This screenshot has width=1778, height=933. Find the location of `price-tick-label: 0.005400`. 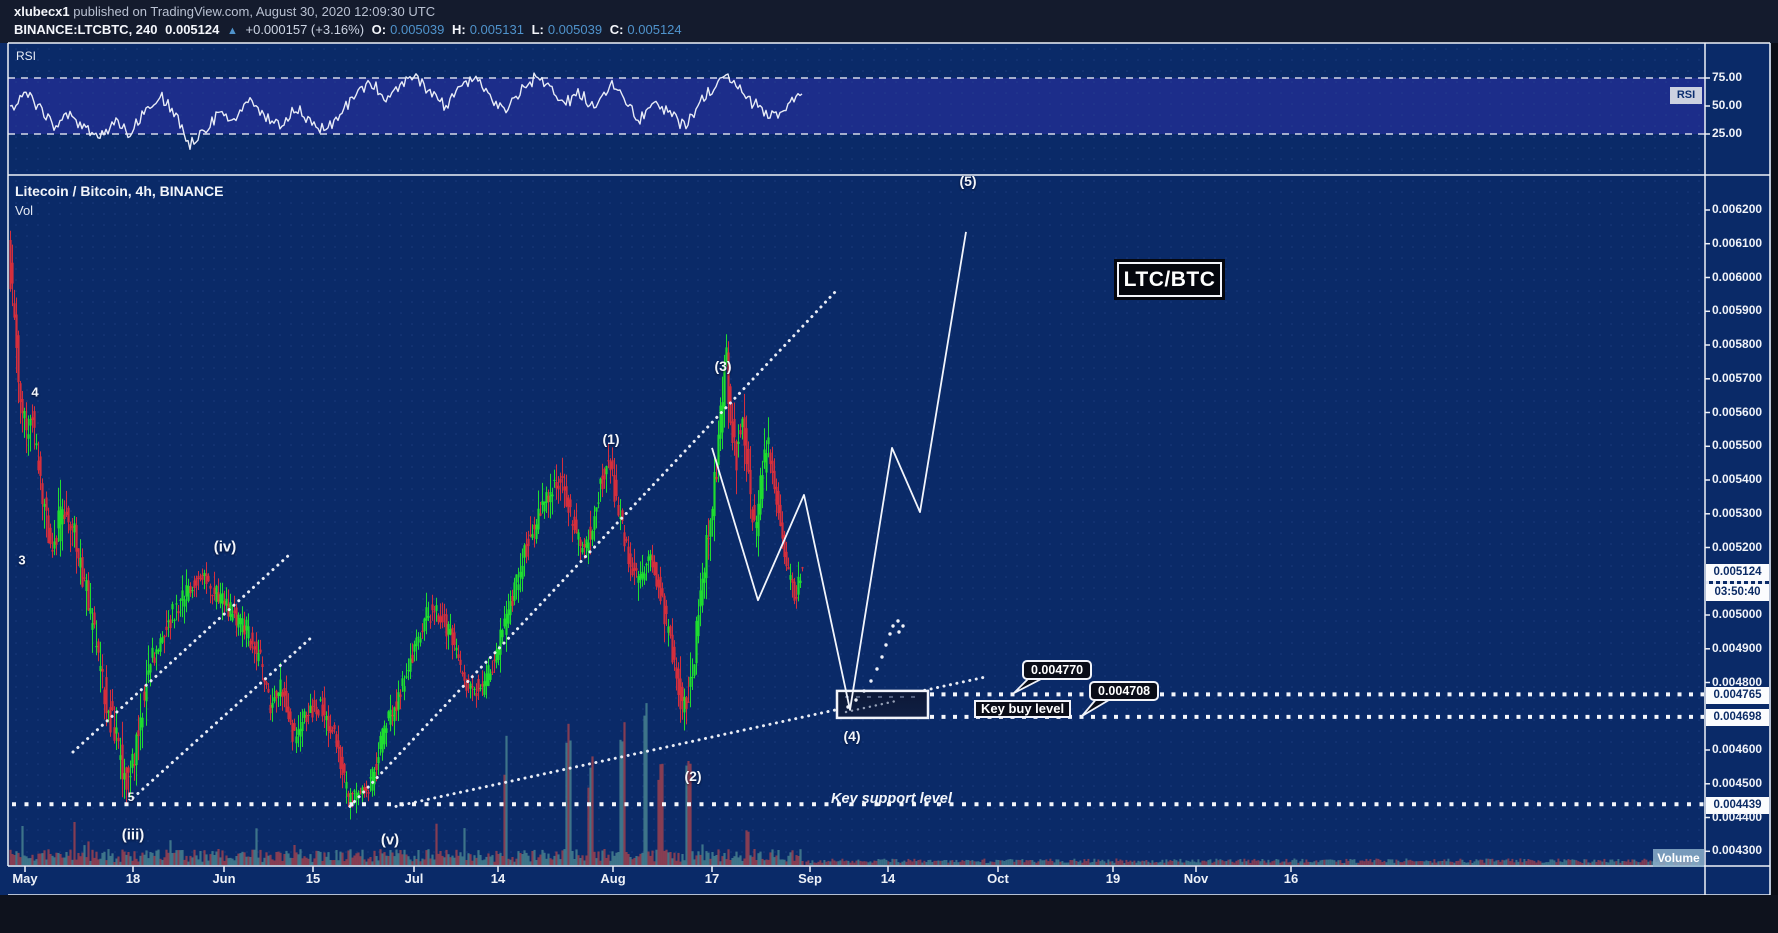

price-tick-label: 0.005400 is located at coordinates (1737, 479).